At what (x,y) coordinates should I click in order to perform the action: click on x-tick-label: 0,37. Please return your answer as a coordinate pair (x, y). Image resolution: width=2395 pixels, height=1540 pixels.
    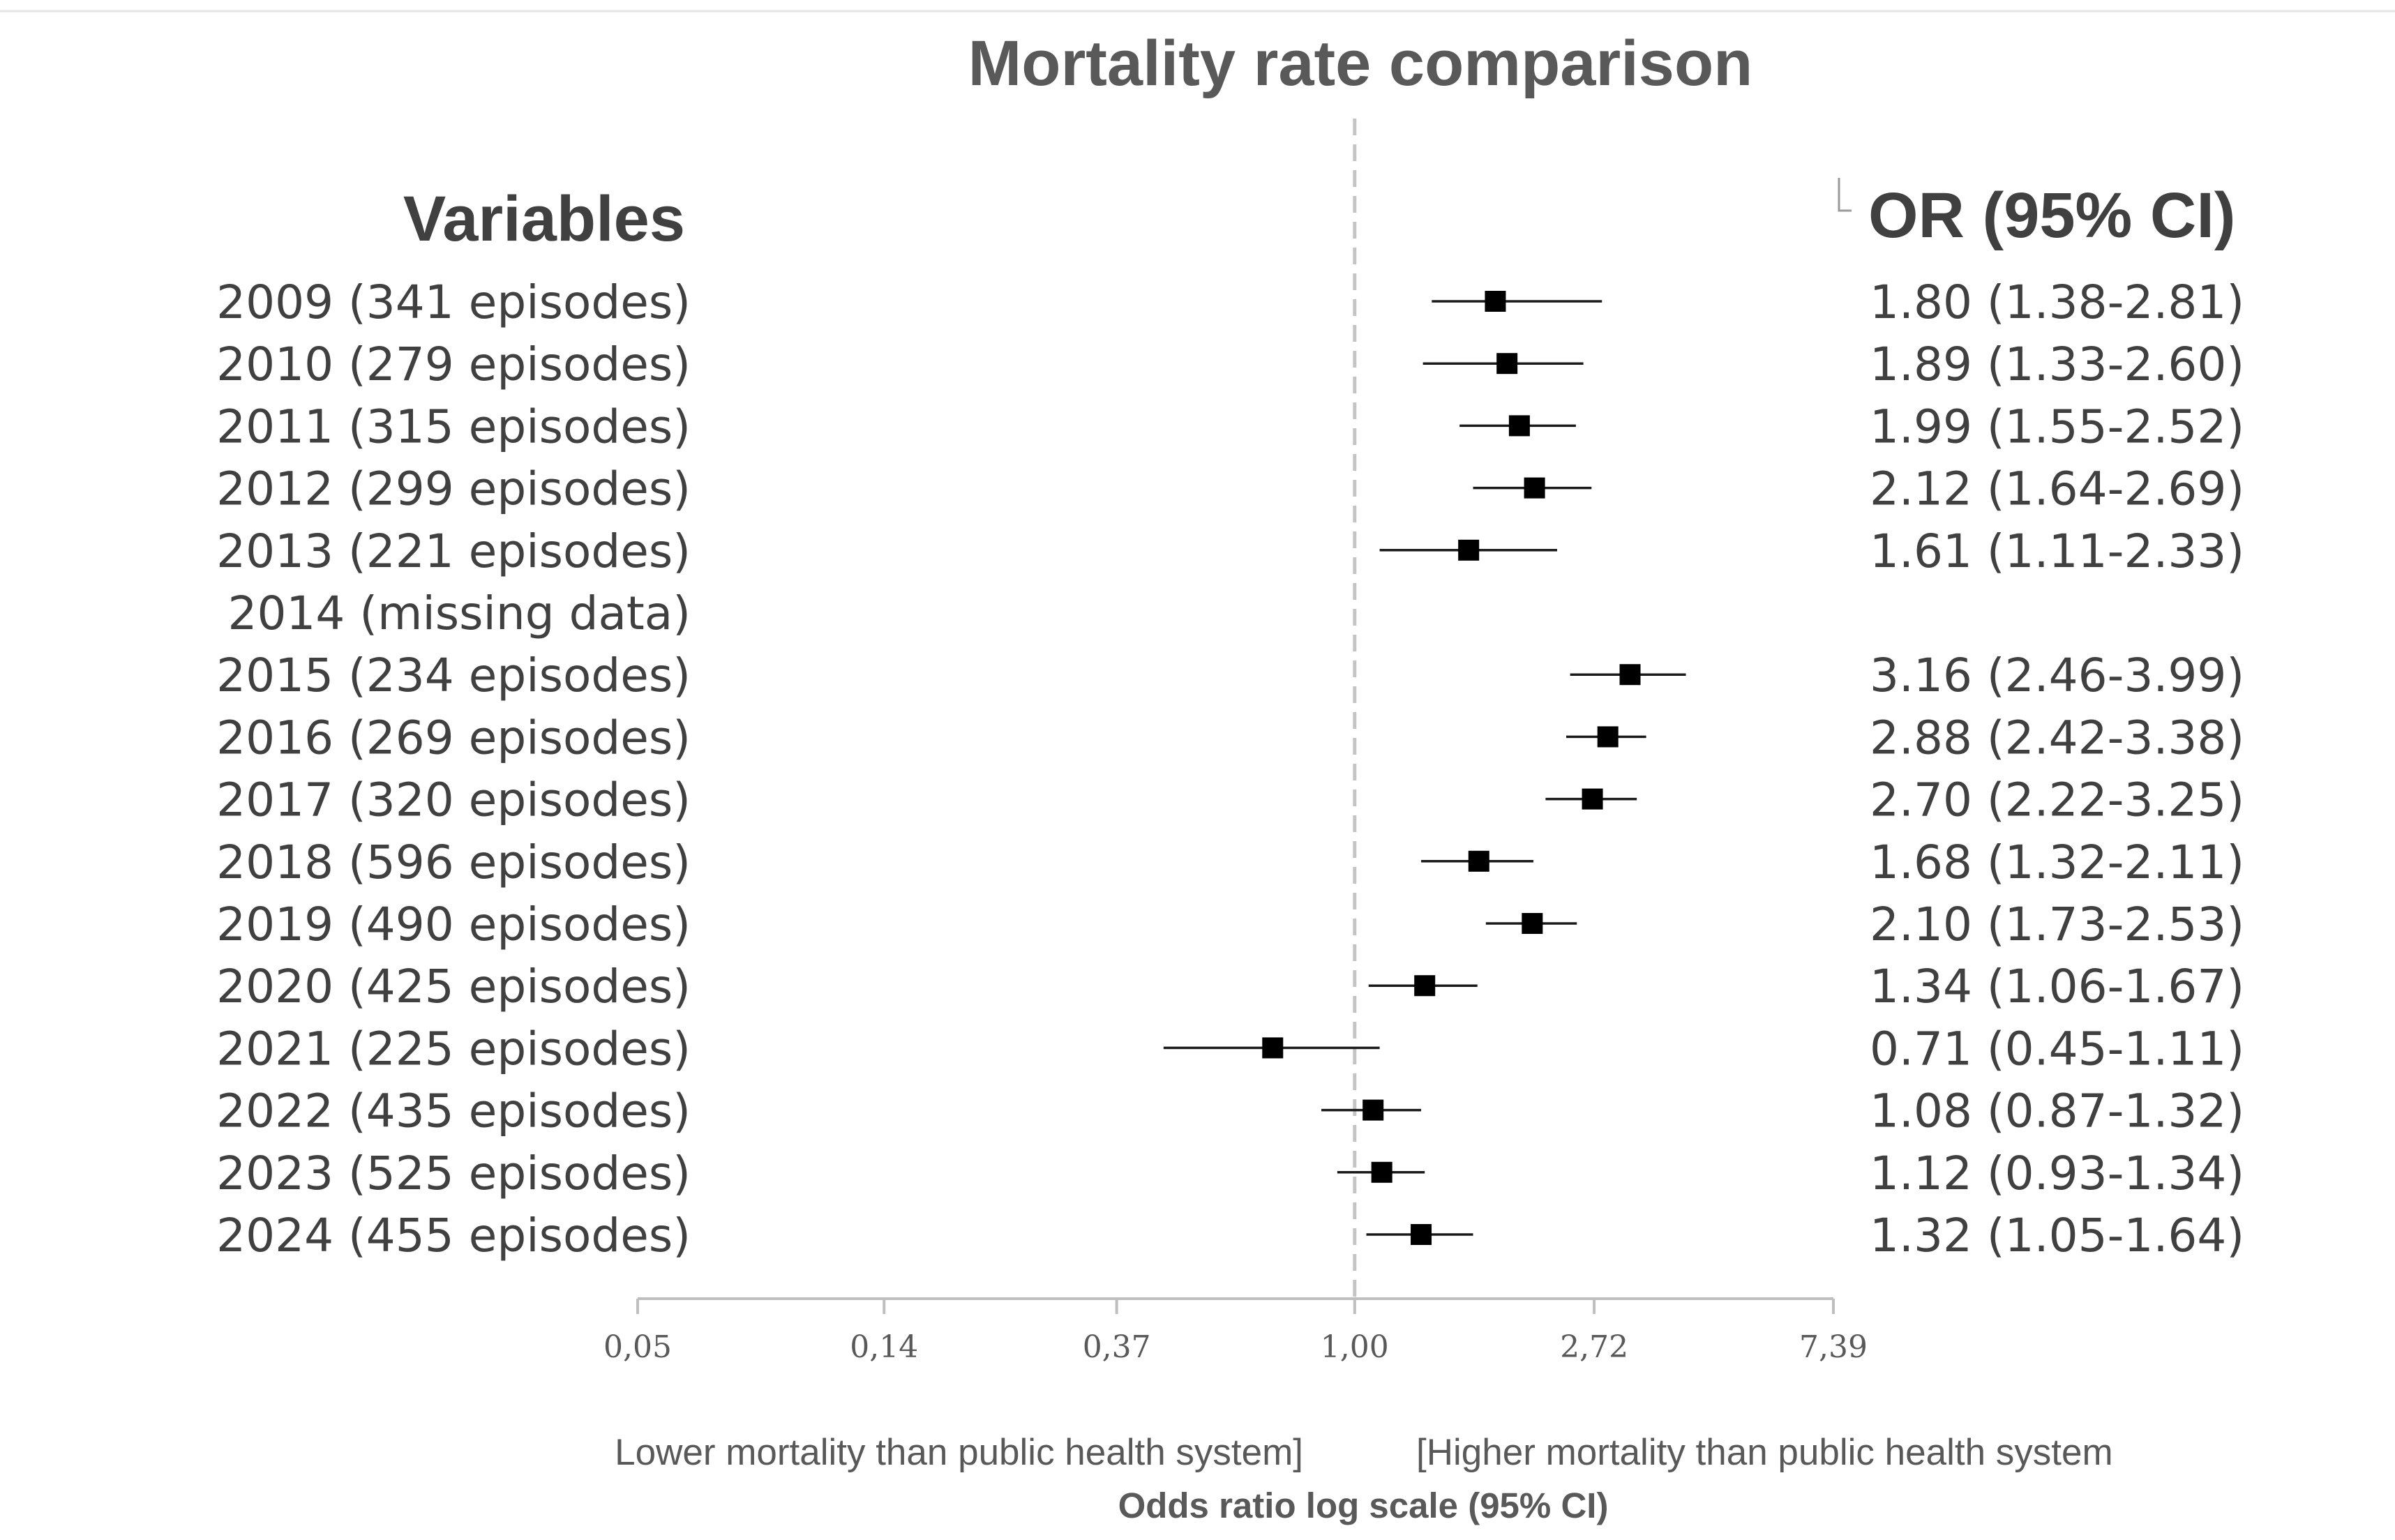
    Looking at the image, I should click on (1117, 1347).